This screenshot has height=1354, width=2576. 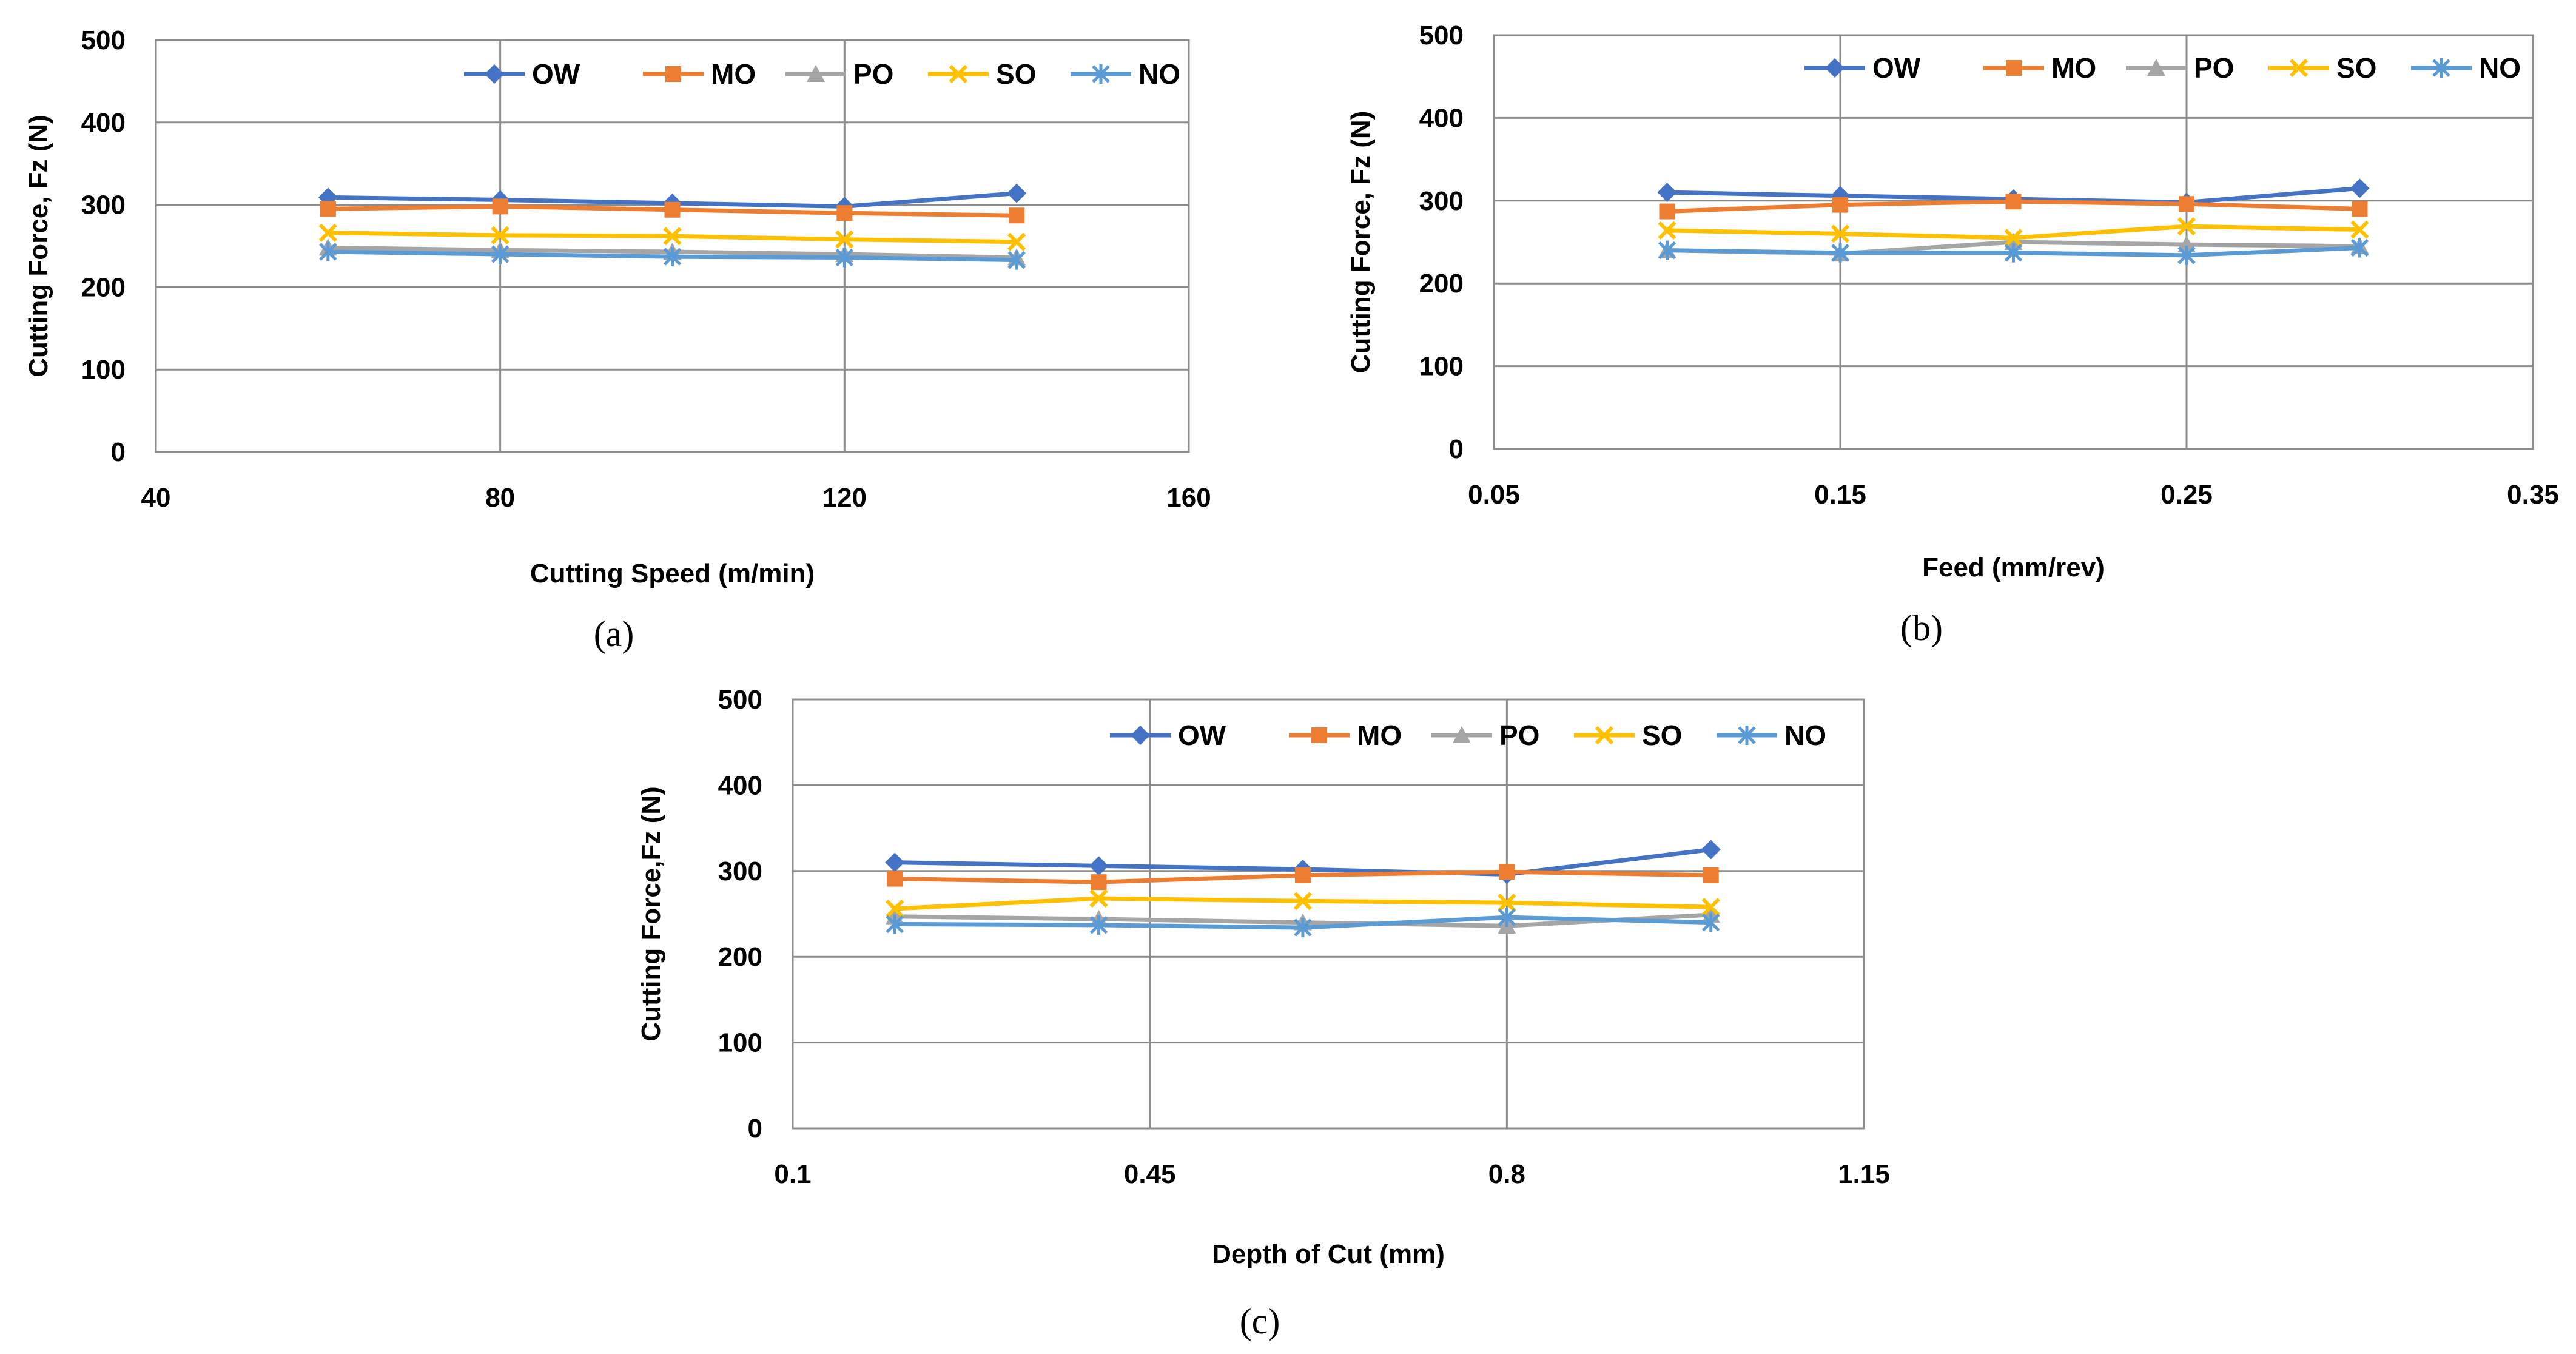 What do you see at coordinates (2186, 244) in the screenshot?
I see `data-point-po` at bounding box center [2186, 244].